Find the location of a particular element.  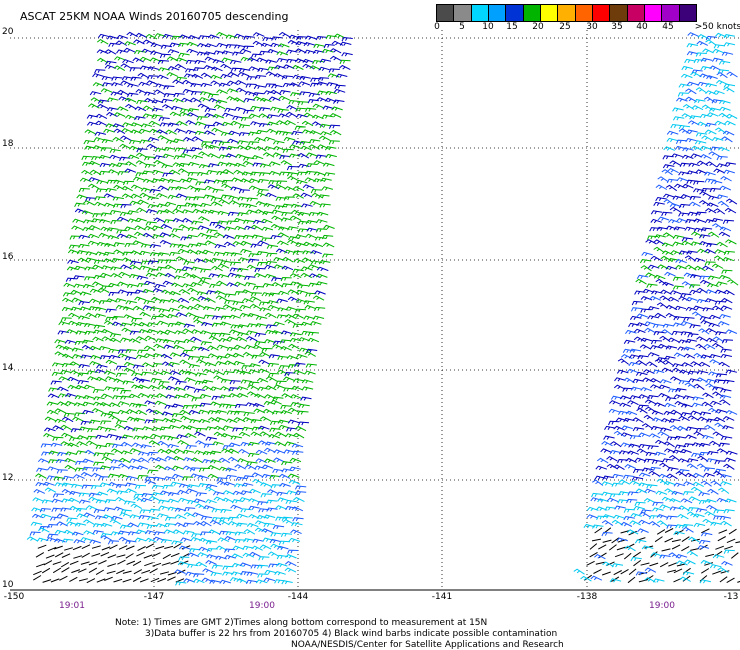

x-tick-144: -144 is located at coordinates (298, 597).